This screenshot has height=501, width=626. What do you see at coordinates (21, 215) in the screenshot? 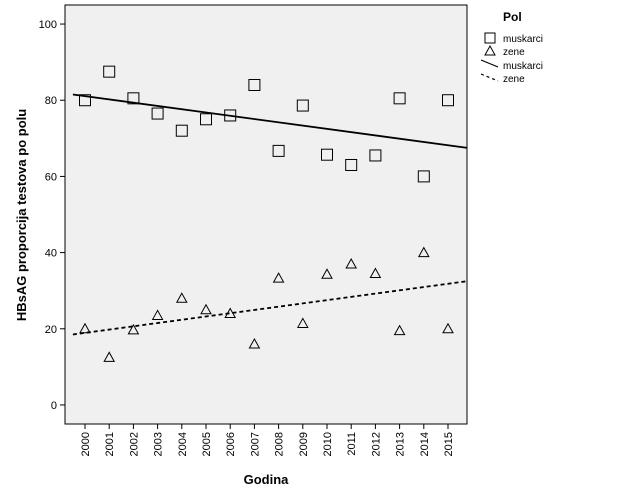
I see `y-axis-title: HBsAG proporcija testova po polu` at bounding box center [21, 215].